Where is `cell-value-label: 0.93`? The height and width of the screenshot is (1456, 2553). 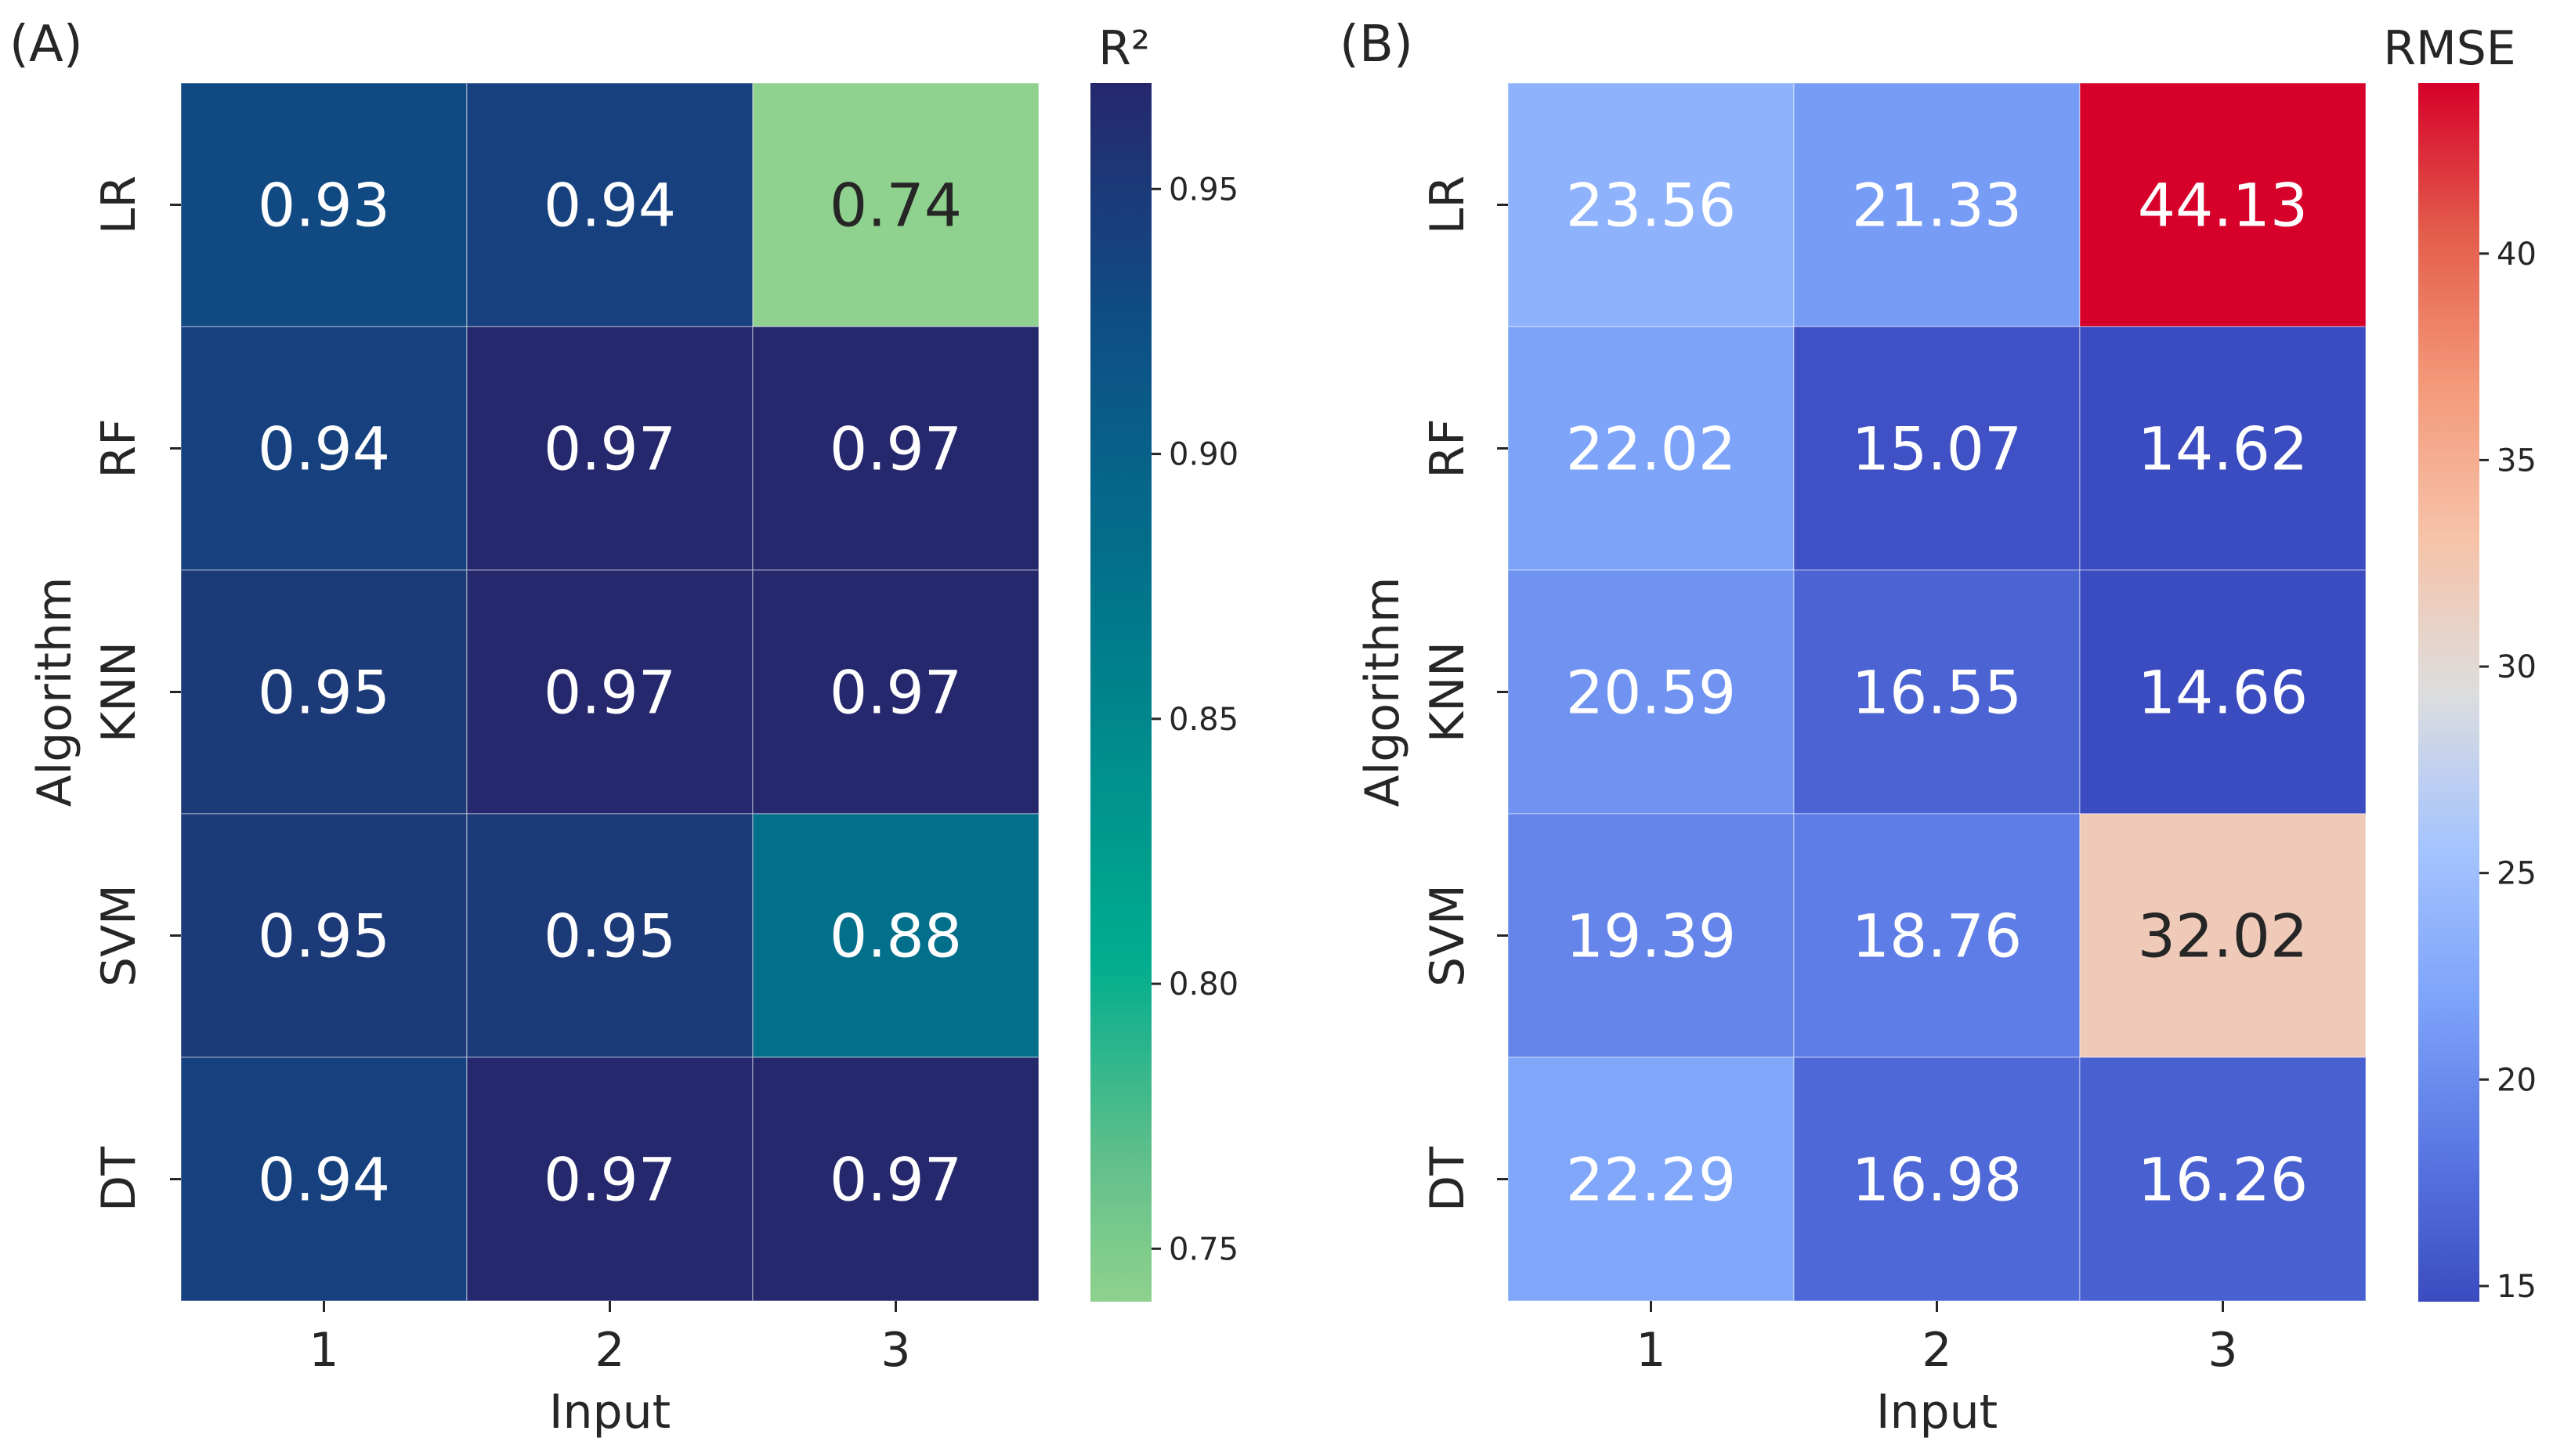 cell-value-label: 0.93 is located at coordinates (324, 205).